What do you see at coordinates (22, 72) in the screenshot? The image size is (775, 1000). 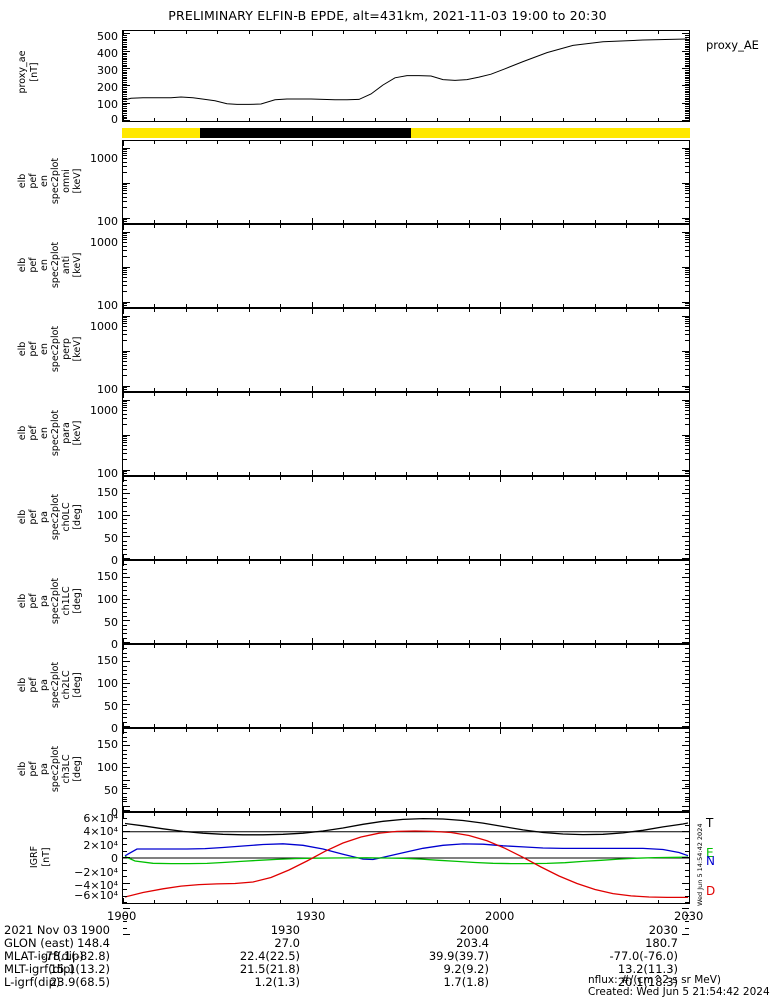 I see `proxy-ae-ylabel-line1: proxy_ae` at bounding box center [22, 72].